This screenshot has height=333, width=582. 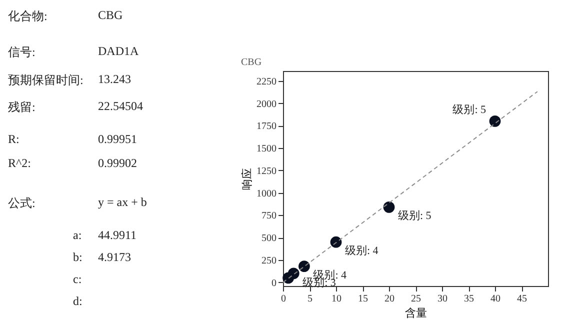 What do you see at coordinates (28, 16) in the screenshot?
I see `text: 化合物:` at bounding box center [28, 16].